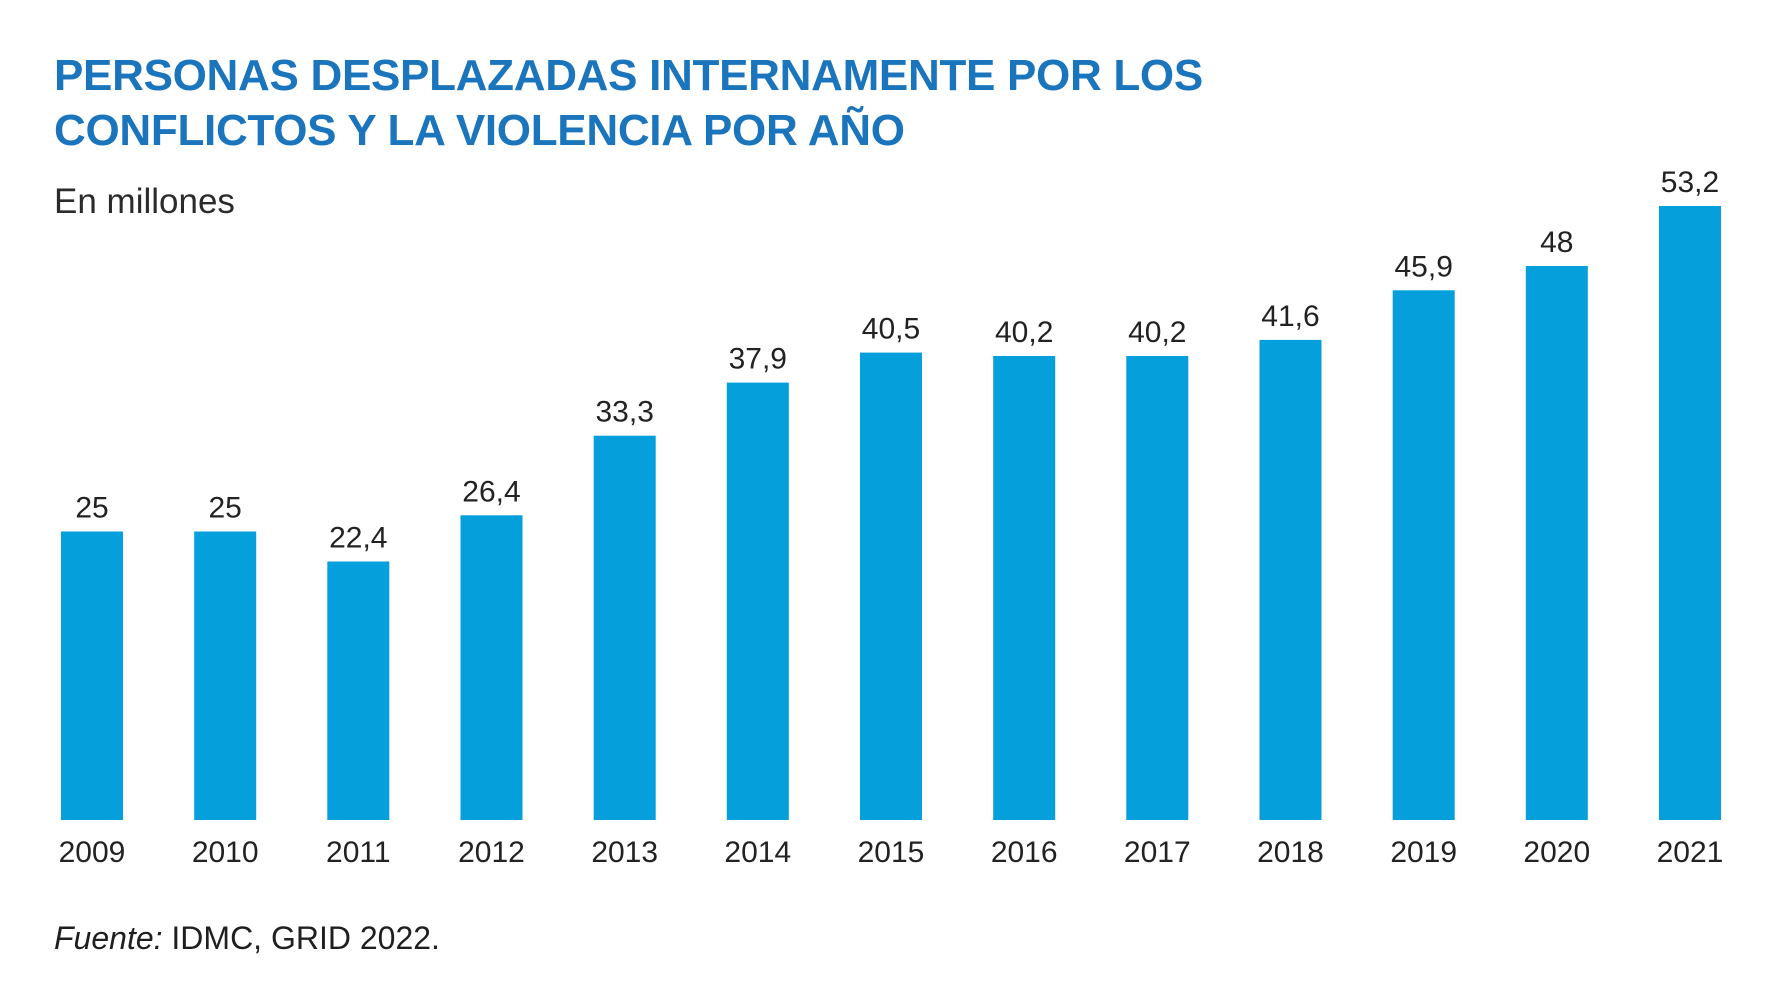  I want to click on value-label-2012: 26,4, so click(491, 491).